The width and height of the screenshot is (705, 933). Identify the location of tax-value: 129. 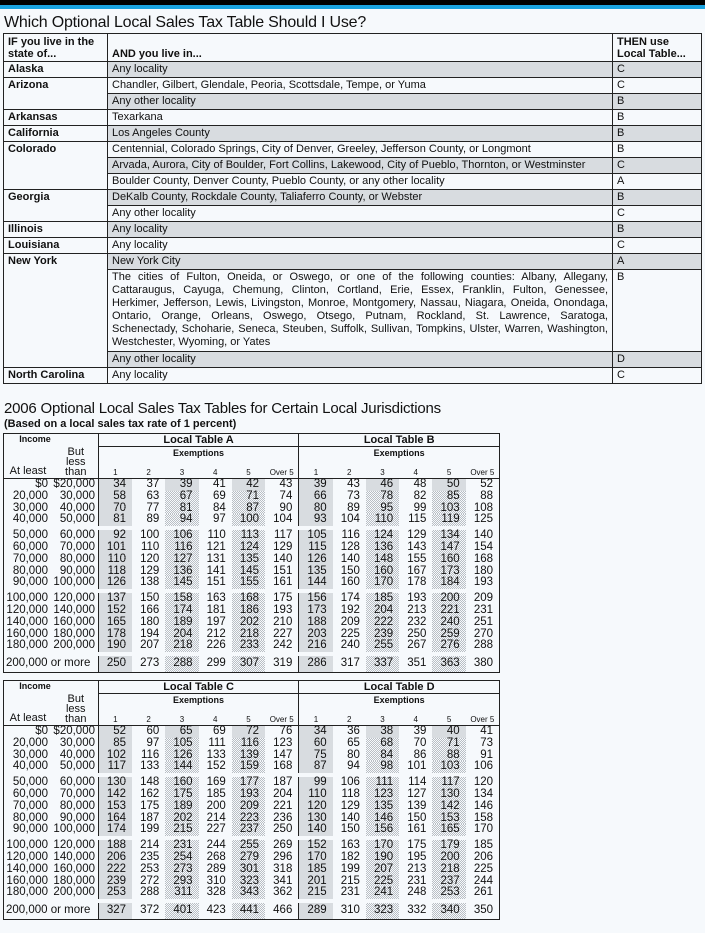
(417, 535).